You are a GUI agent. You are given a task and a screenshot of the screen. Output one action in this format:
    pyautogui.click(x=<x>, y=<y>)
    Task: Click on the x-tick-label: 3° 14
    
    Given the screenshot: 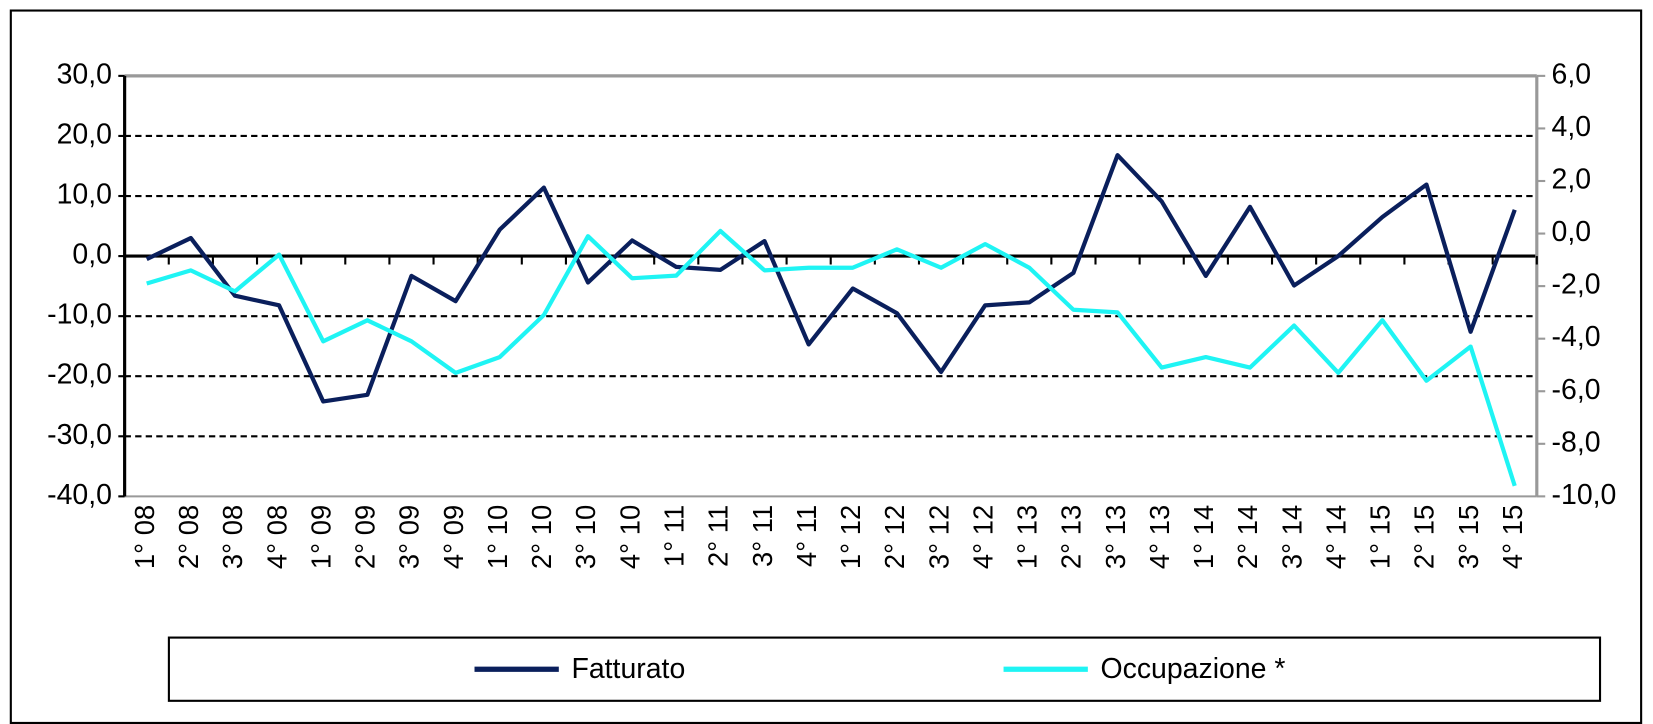 What is the action you would take?
    pyautogui.click(x=1291, y=537)
    